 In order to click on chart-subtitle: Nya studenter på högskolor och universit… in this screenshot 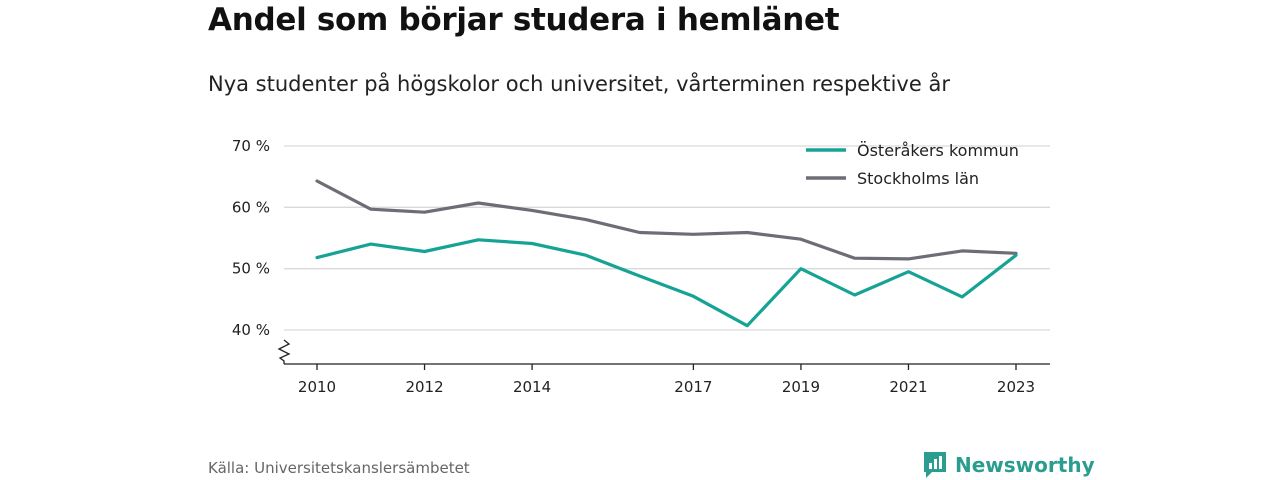, I will do `click(579, 84)`.